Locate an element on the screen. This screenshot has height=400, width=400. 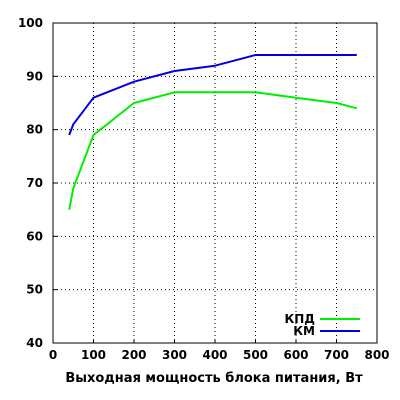
x-tick-label: 100 is located at coordinates (93, 355).